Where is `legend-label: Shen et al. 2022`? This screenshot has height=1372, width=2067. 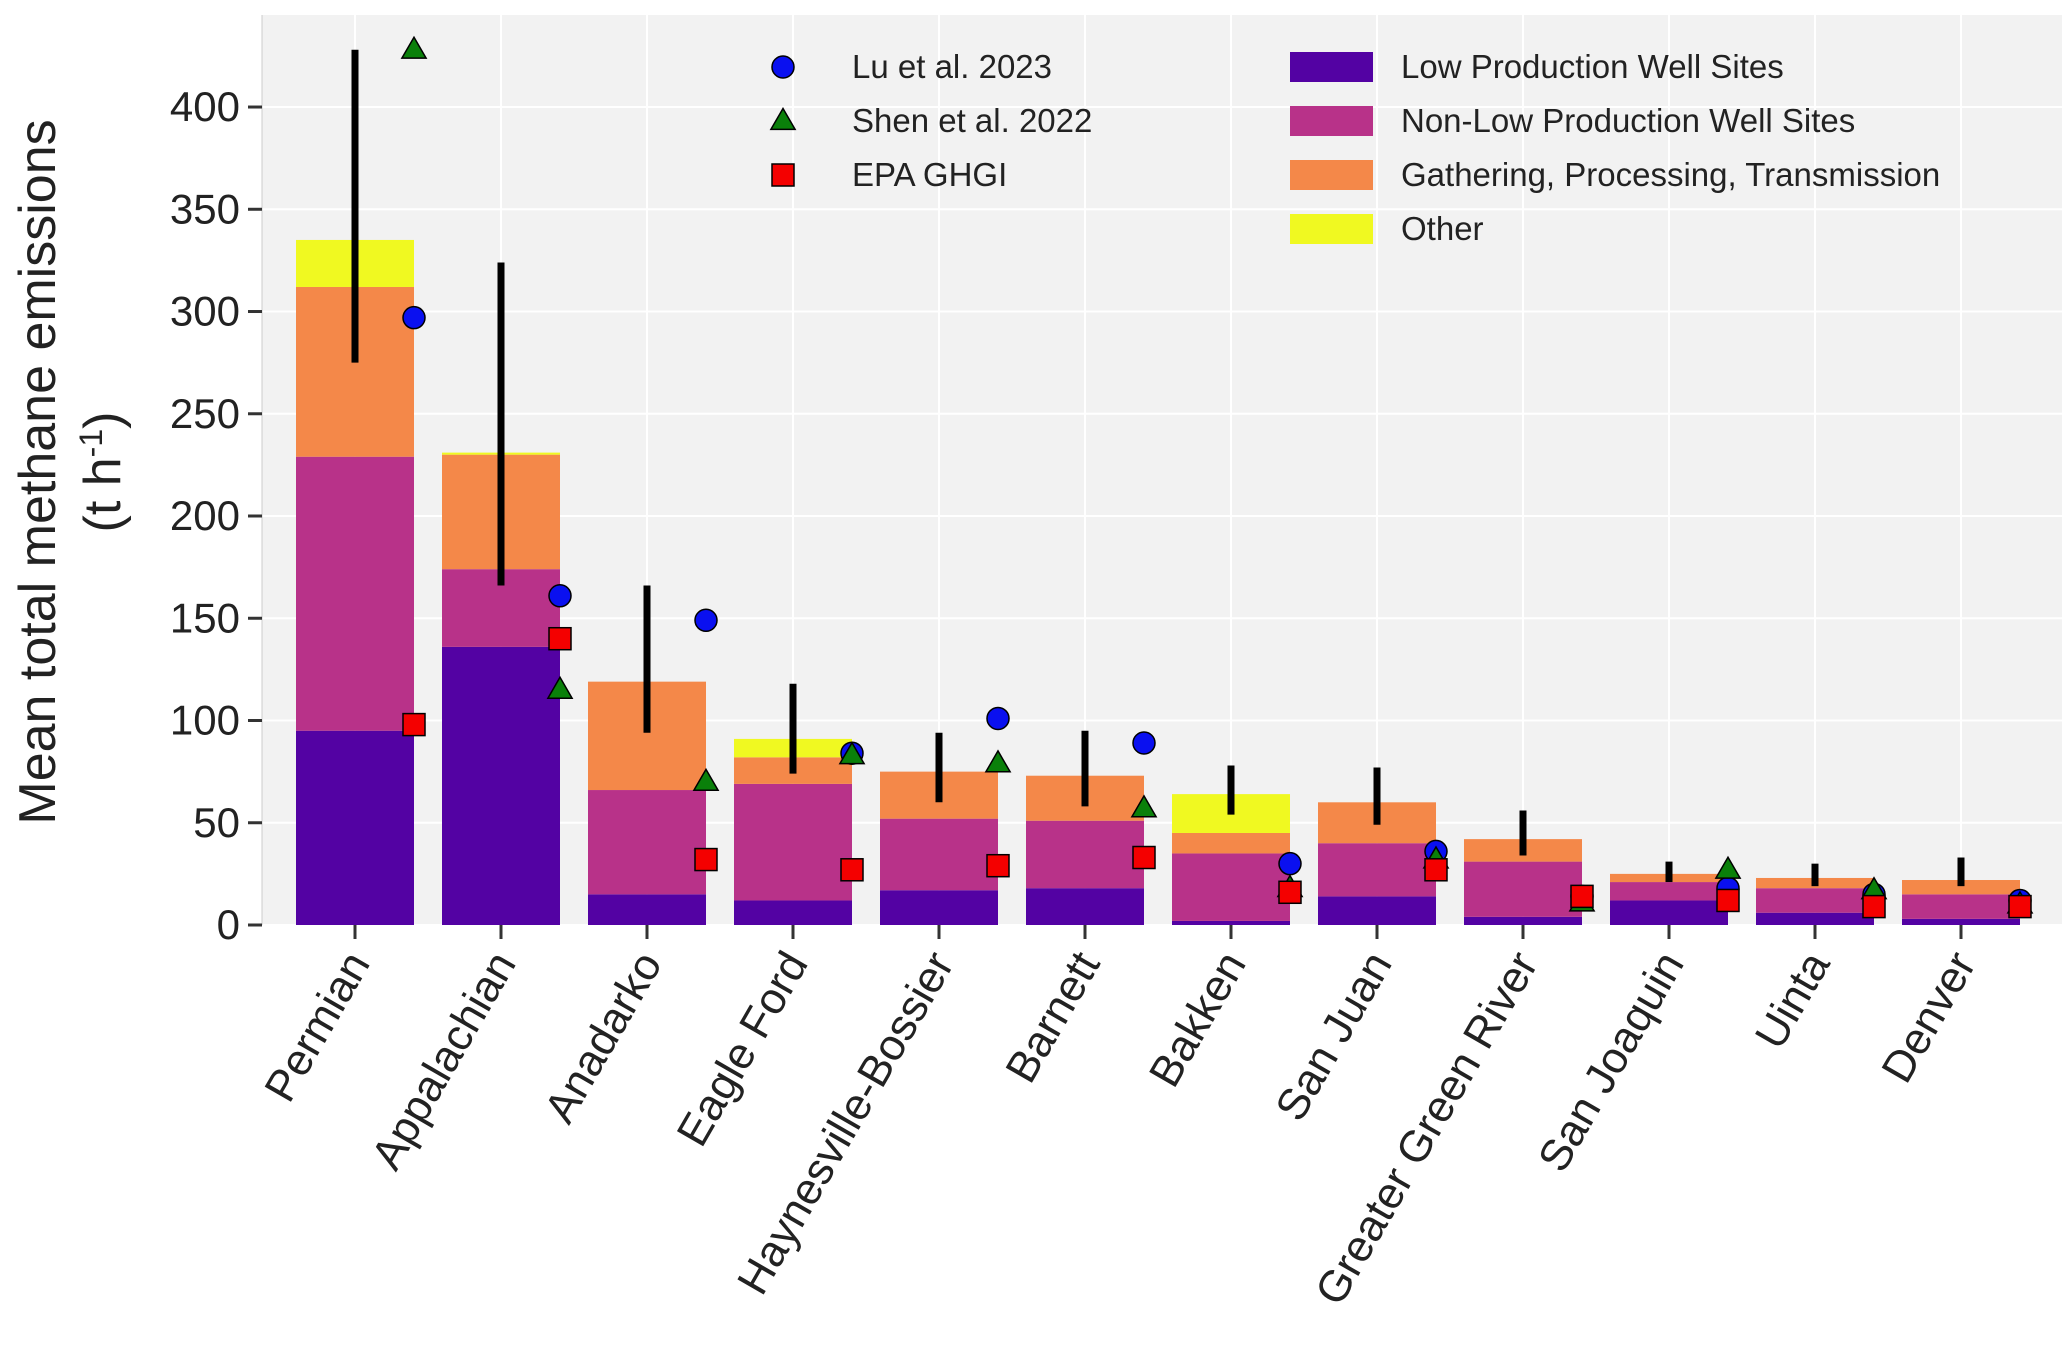 legend-label: Shen et al. 2022 is located at coordinates (972, 120).